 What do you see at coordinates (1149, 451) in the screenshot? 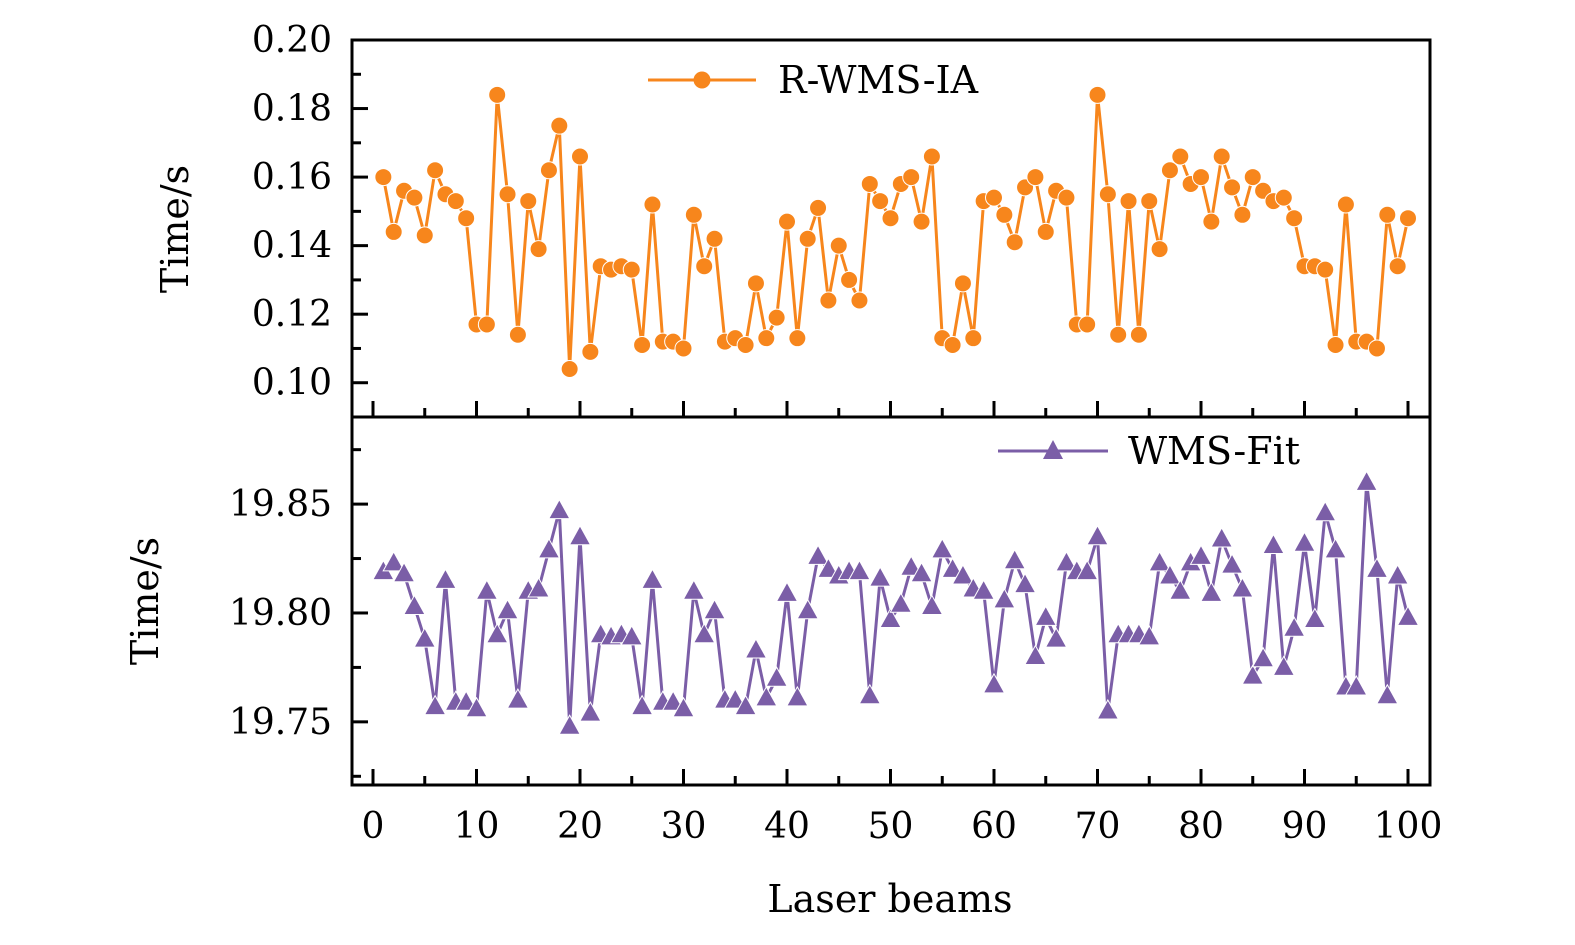
I see `legend-wms-fit: WMS-Fit` at bounding box center [1149, 451].